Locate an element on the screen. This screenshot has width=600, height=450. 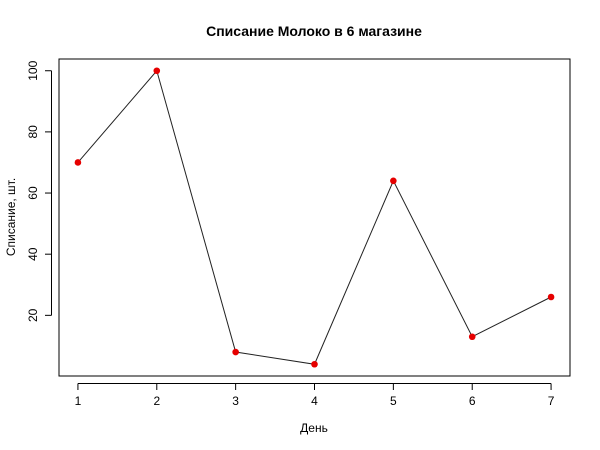
x-tick-label: 4 is located at coordinates (314, 401).